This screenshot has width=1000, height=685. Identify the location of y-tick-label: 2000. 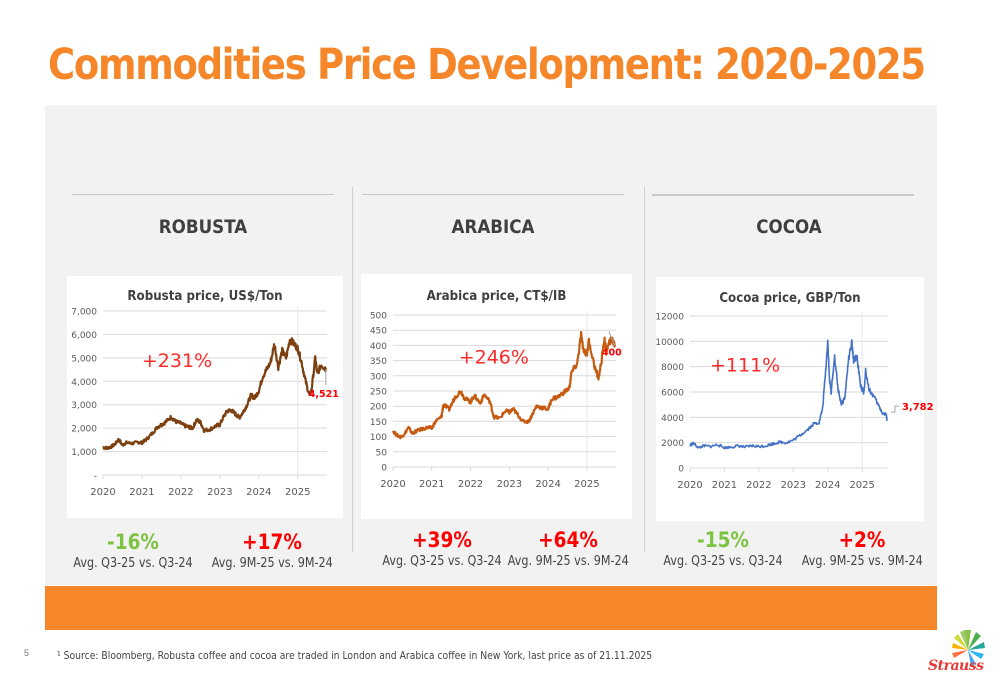
(672, 444).